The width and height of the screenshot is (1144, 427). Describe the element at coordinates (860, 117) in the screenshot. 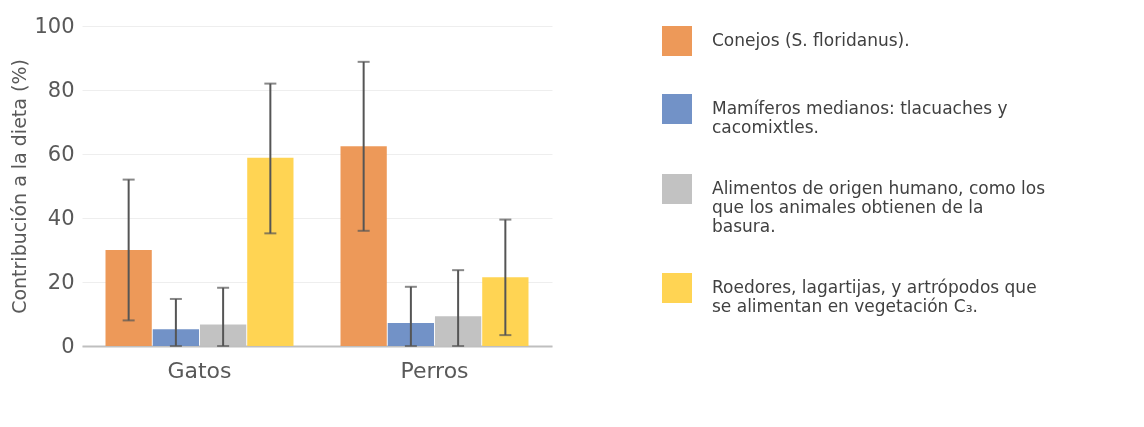

I see `legend-label: Mamíferos medianos: tlacuaches y cacomixtles.` at that location.